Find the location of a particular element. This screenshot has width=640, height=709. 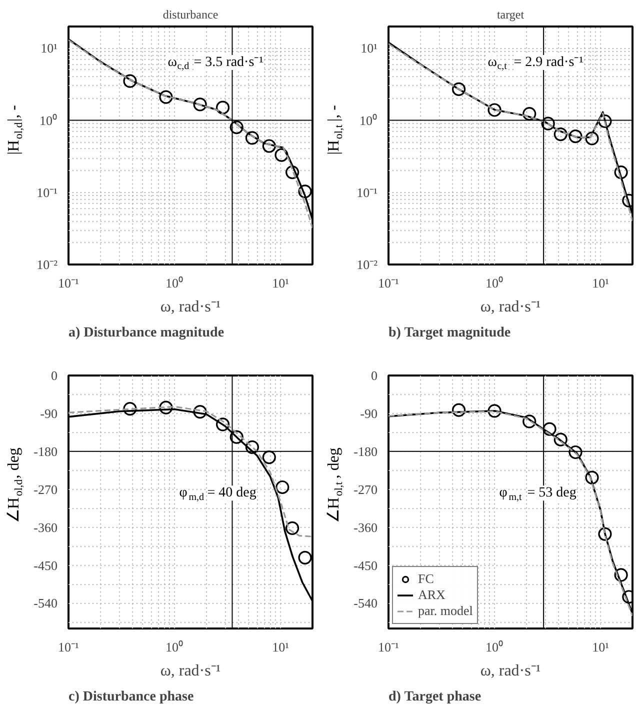

legend-label: par. model is located at coordinates (445, 611).